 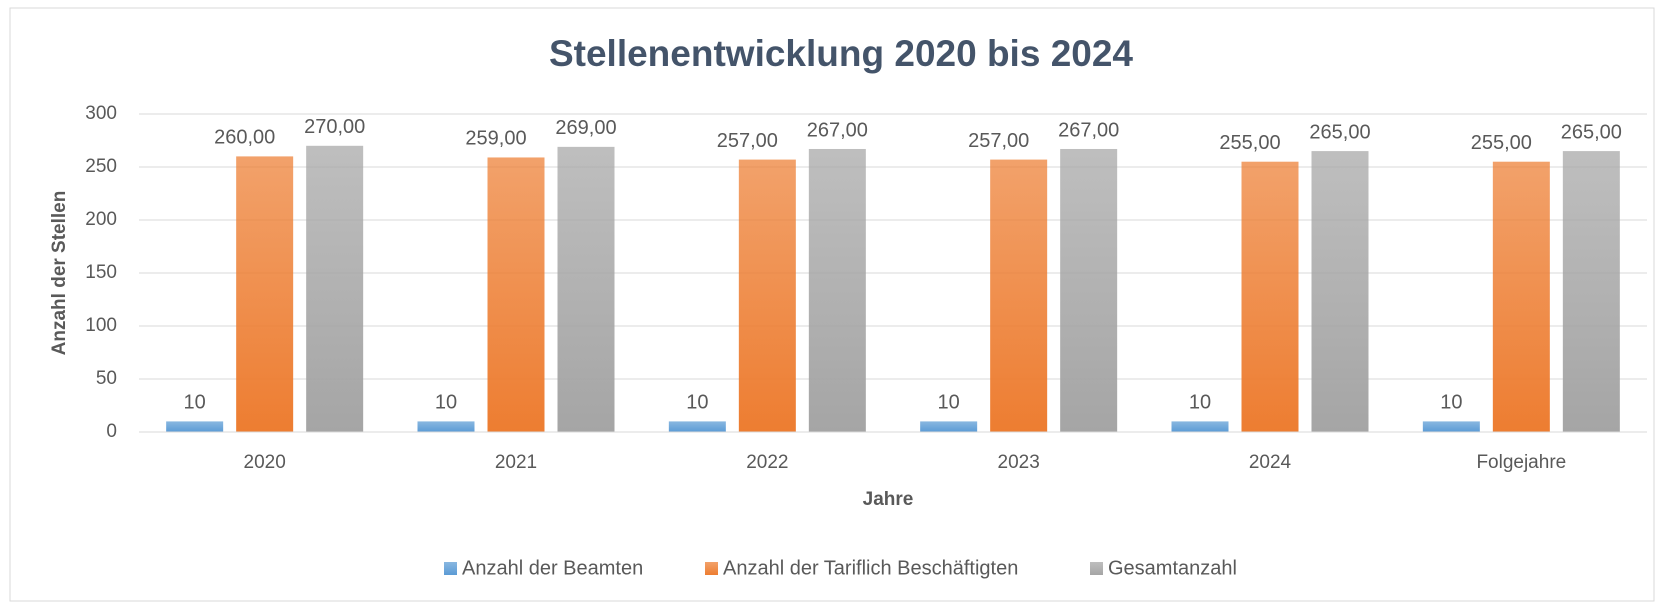 I want to click on chart-title: Stellenentwicklung 2020 bis 2024, so click(x=841, y=53).